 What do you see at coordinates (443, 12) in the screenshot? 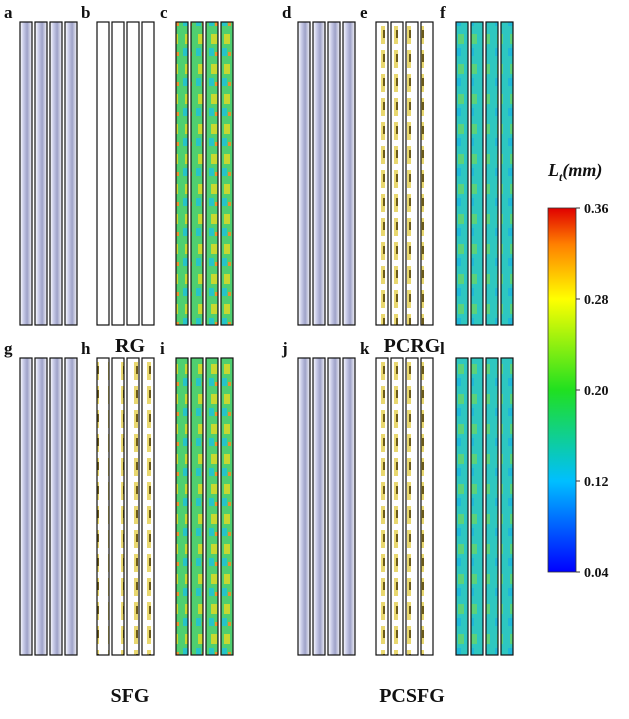
I see `panel-letter: f` at bounding box center [443, 12].